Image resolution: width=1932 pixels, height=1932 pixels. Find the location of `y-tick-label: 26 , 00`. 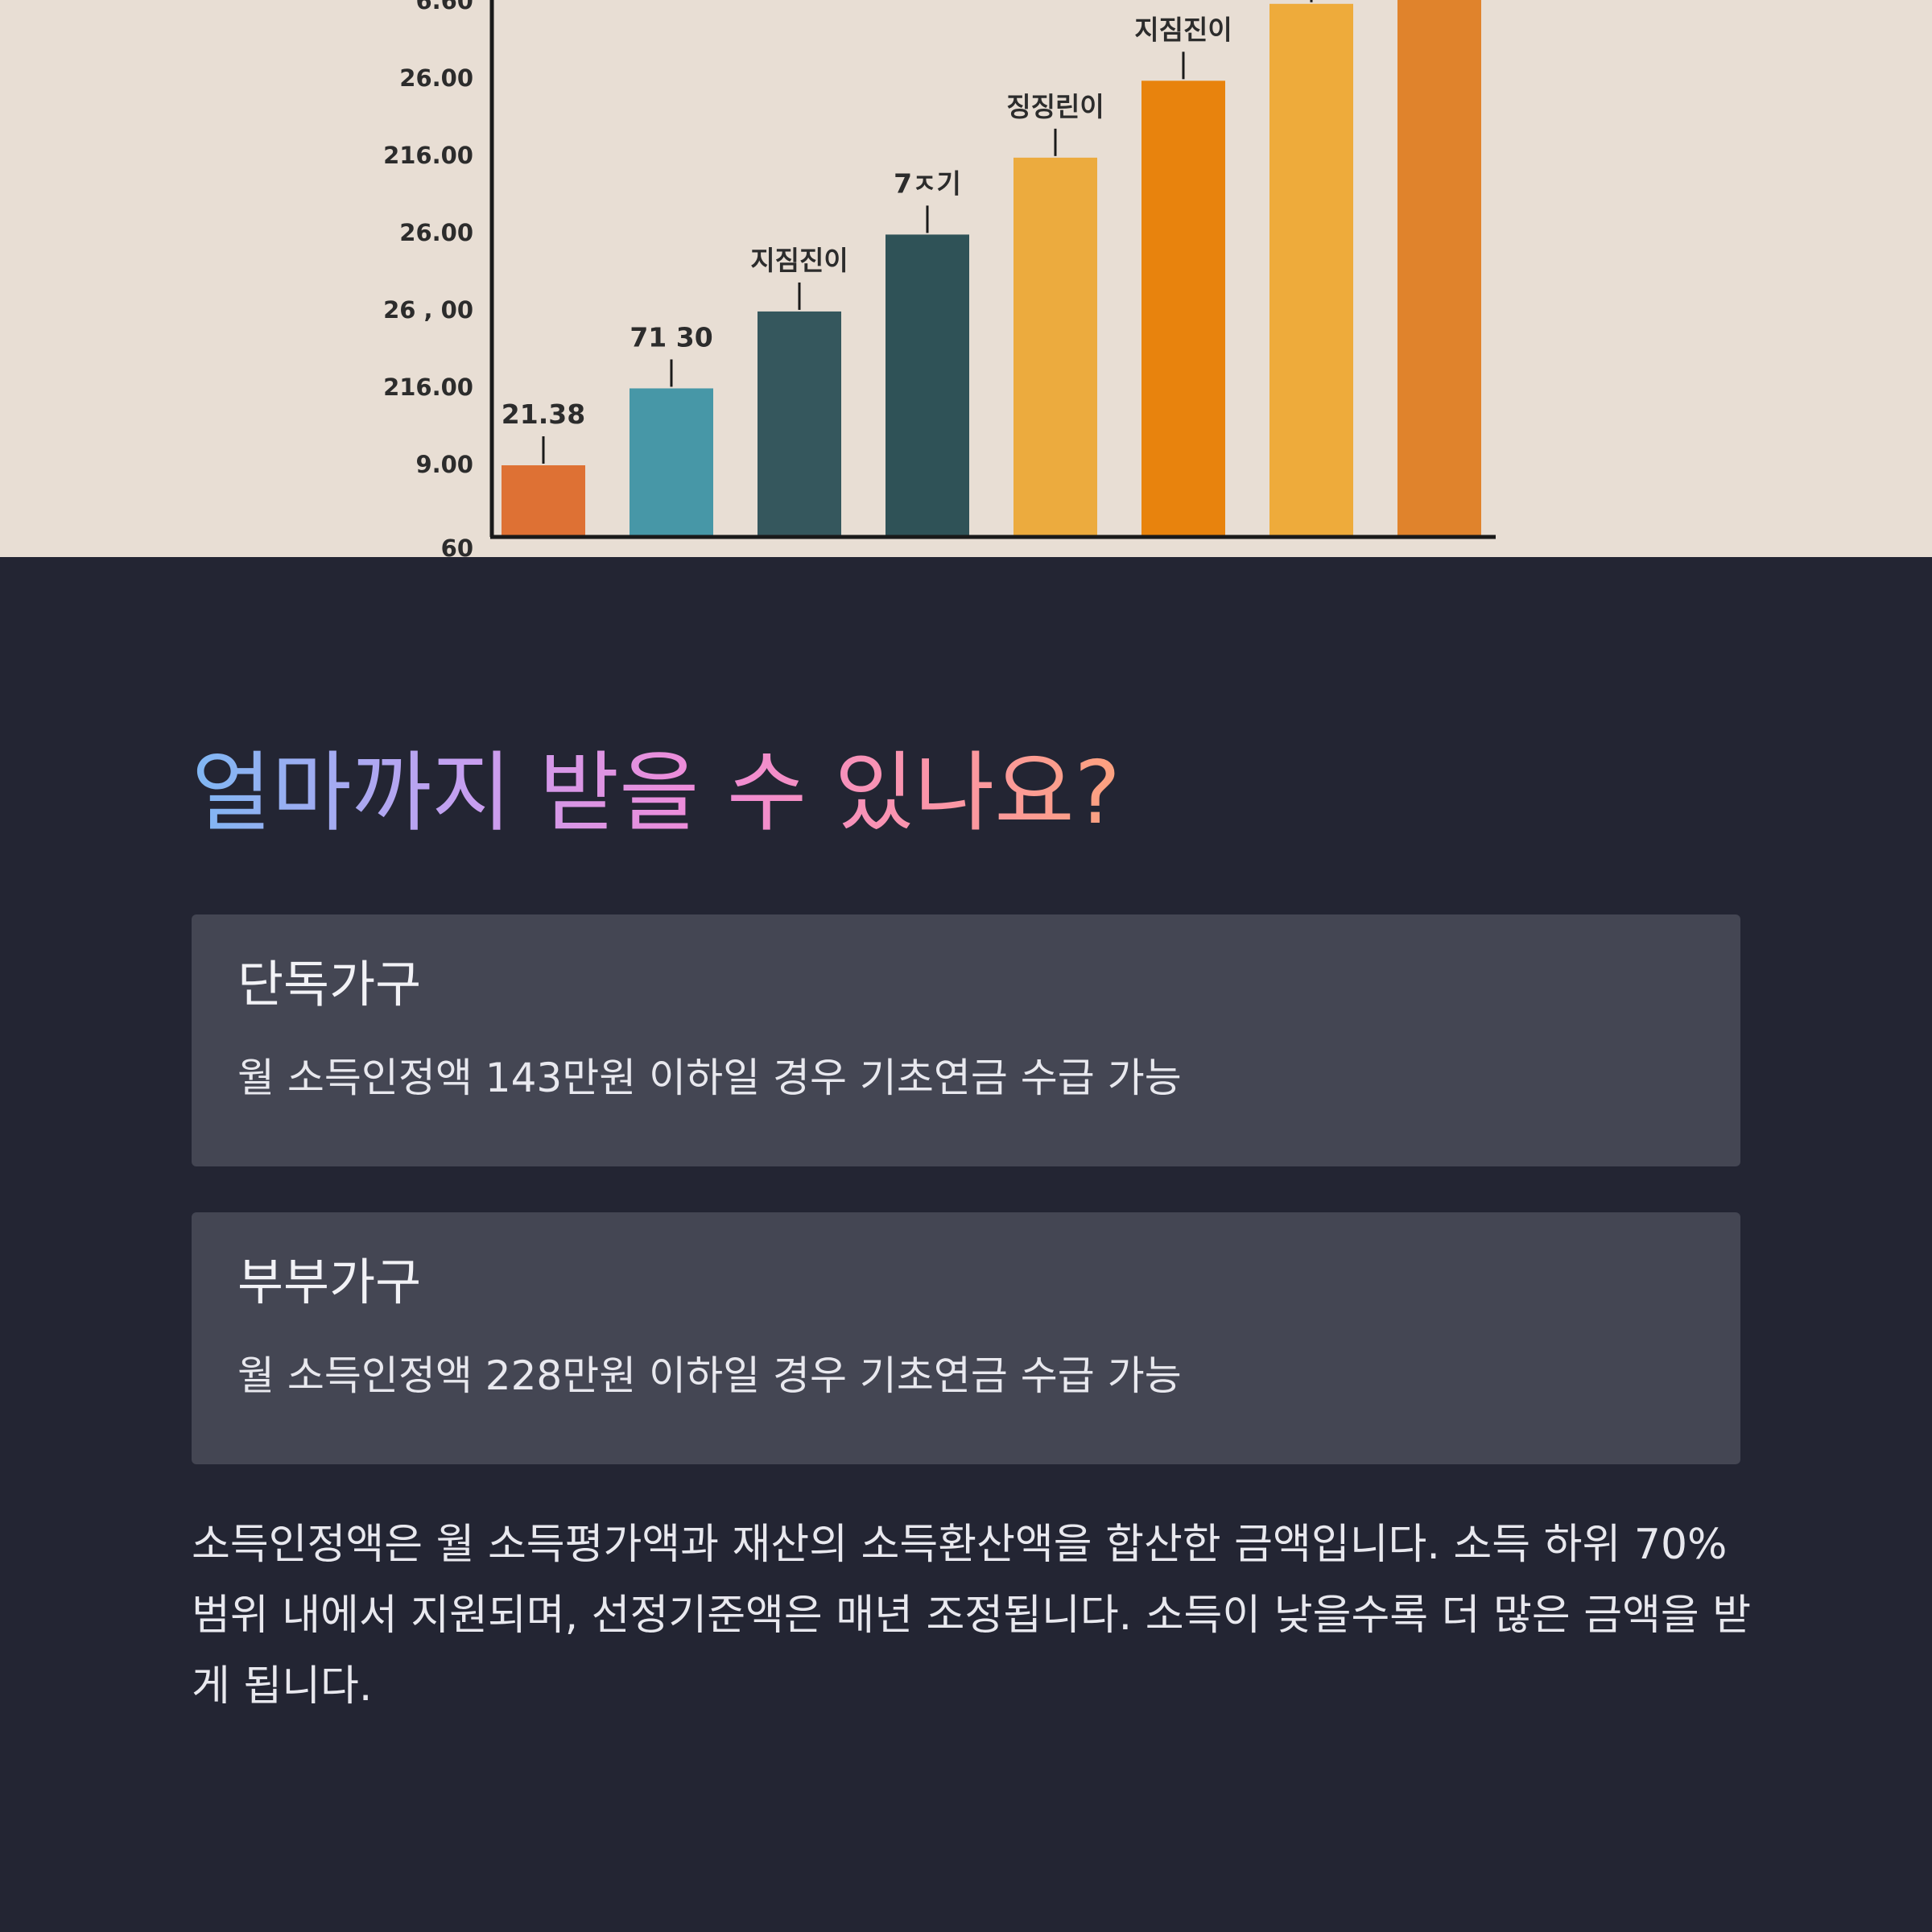

y-tick-label: 26 , 00 is located at coordinates (428, 310).